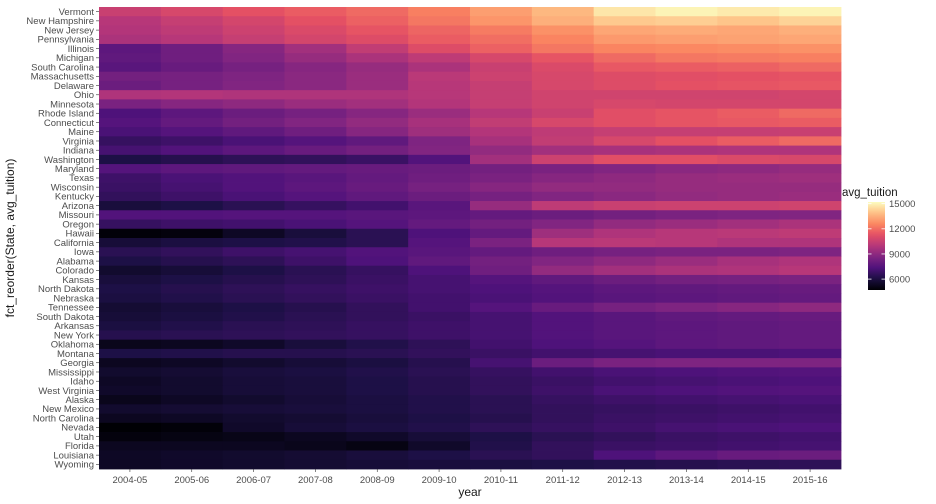 The image size is (936, 504). Describe the element at coordinates (686, 480) in the screenshot. I see `x-tick-label: 2013-14` at that location.